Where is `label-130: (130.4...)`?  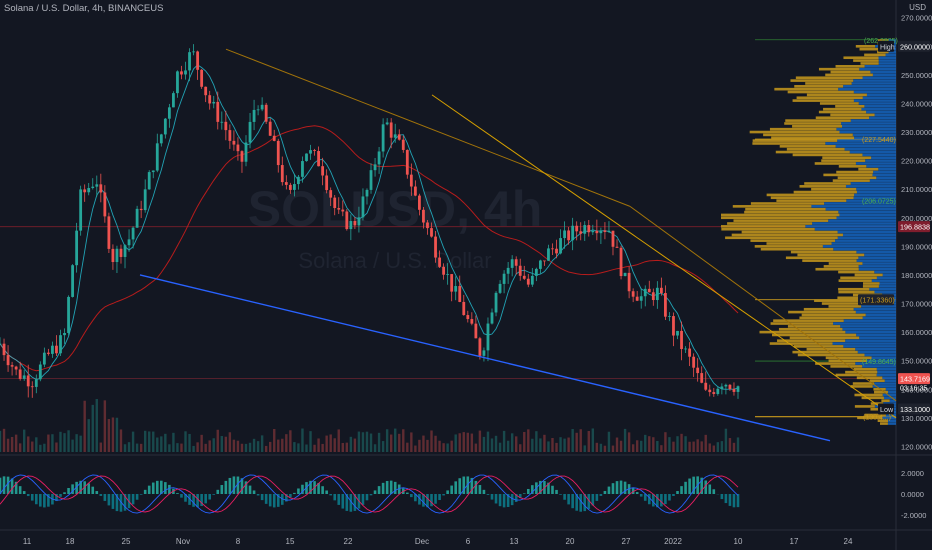 label-130: (130.4...) is located at coordinates (877, 418).